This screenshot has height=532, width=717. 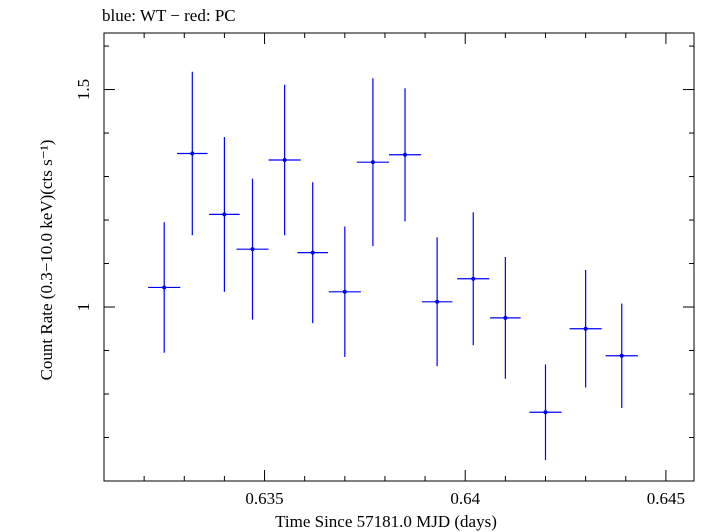 I want to click on y-tick-label: 1, so click(x=83, y=307).